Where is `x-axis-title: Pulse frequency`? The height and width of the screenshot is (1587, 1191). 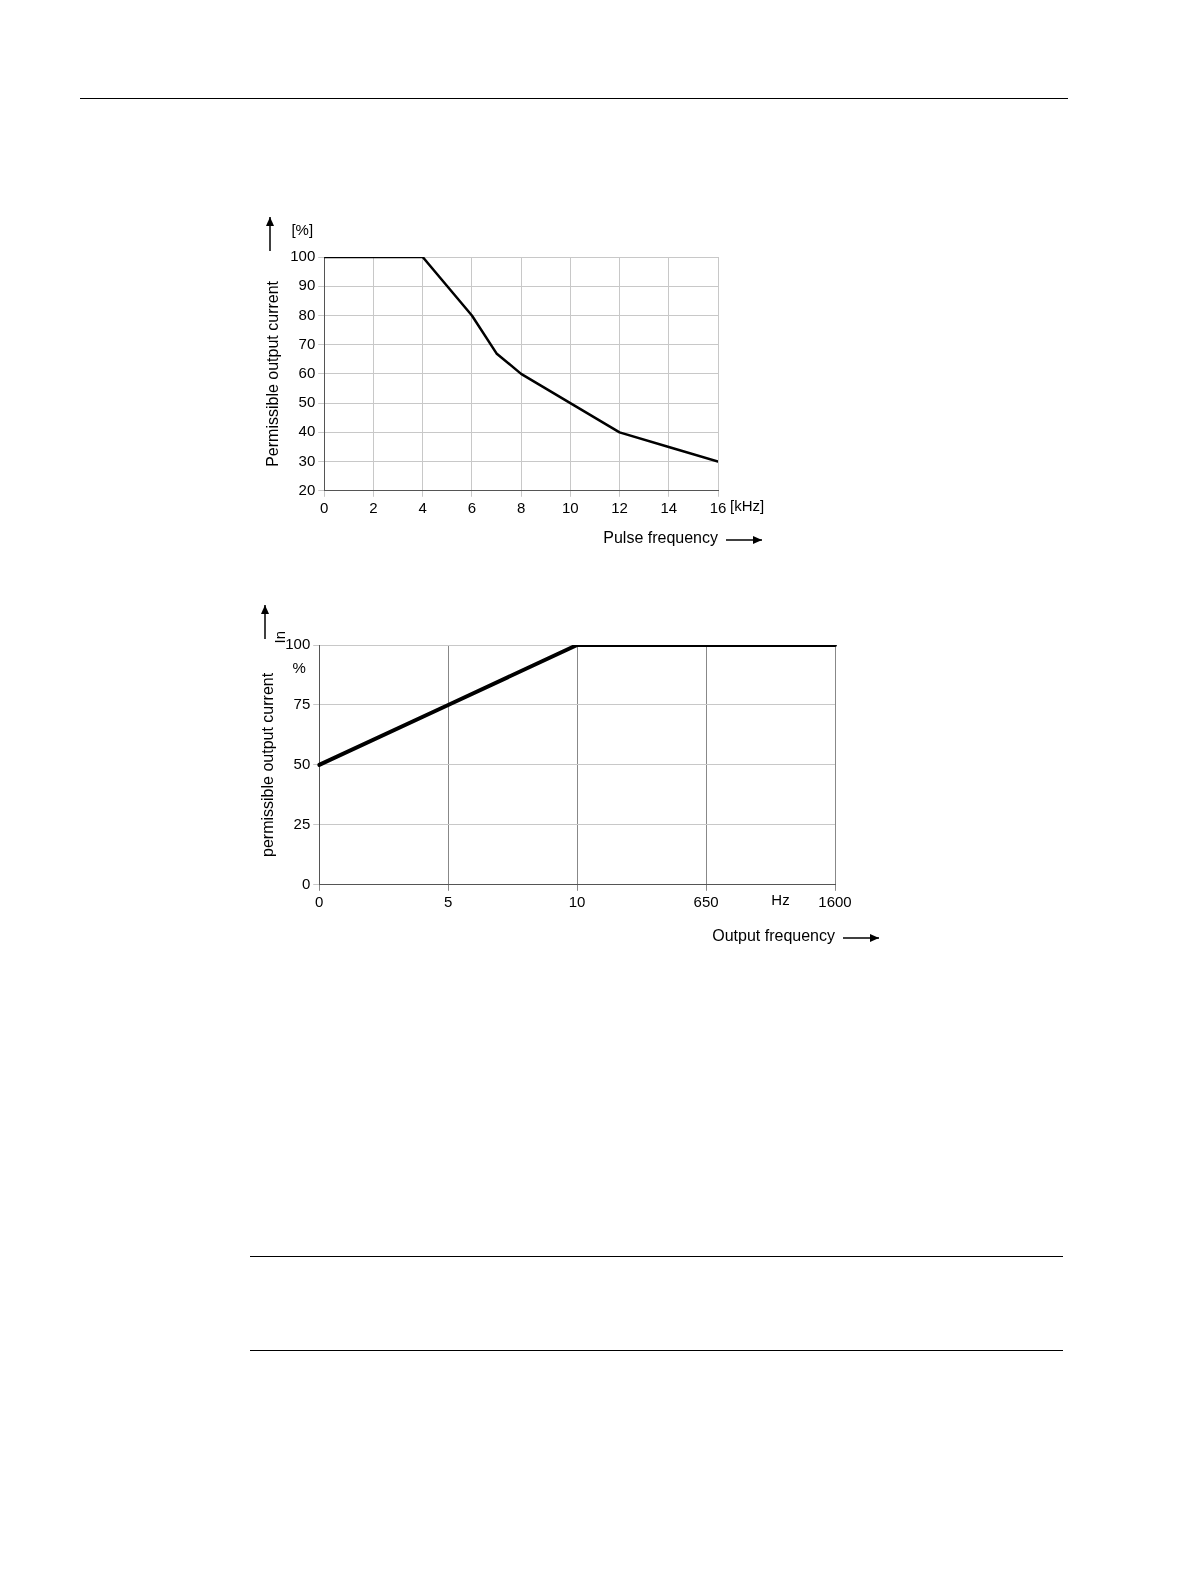 x-axis-title: Pulse frequency is located at coordinates (660, 537).